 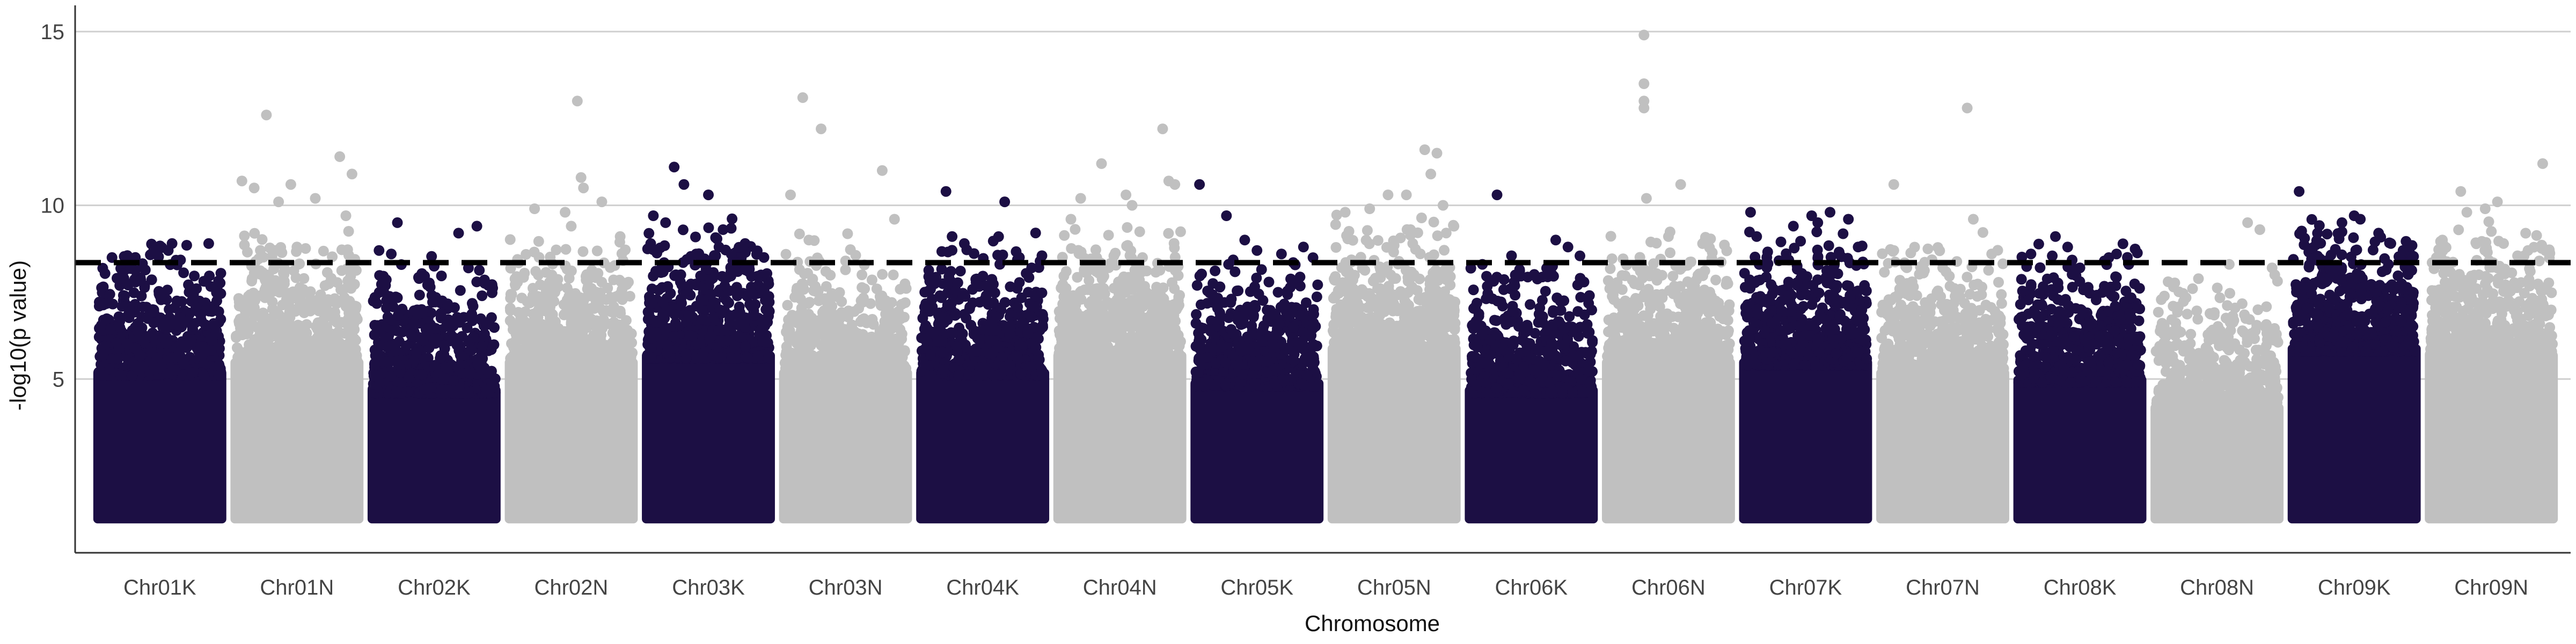 I want to click on series-Chr02N, so click(x=571, y=310).